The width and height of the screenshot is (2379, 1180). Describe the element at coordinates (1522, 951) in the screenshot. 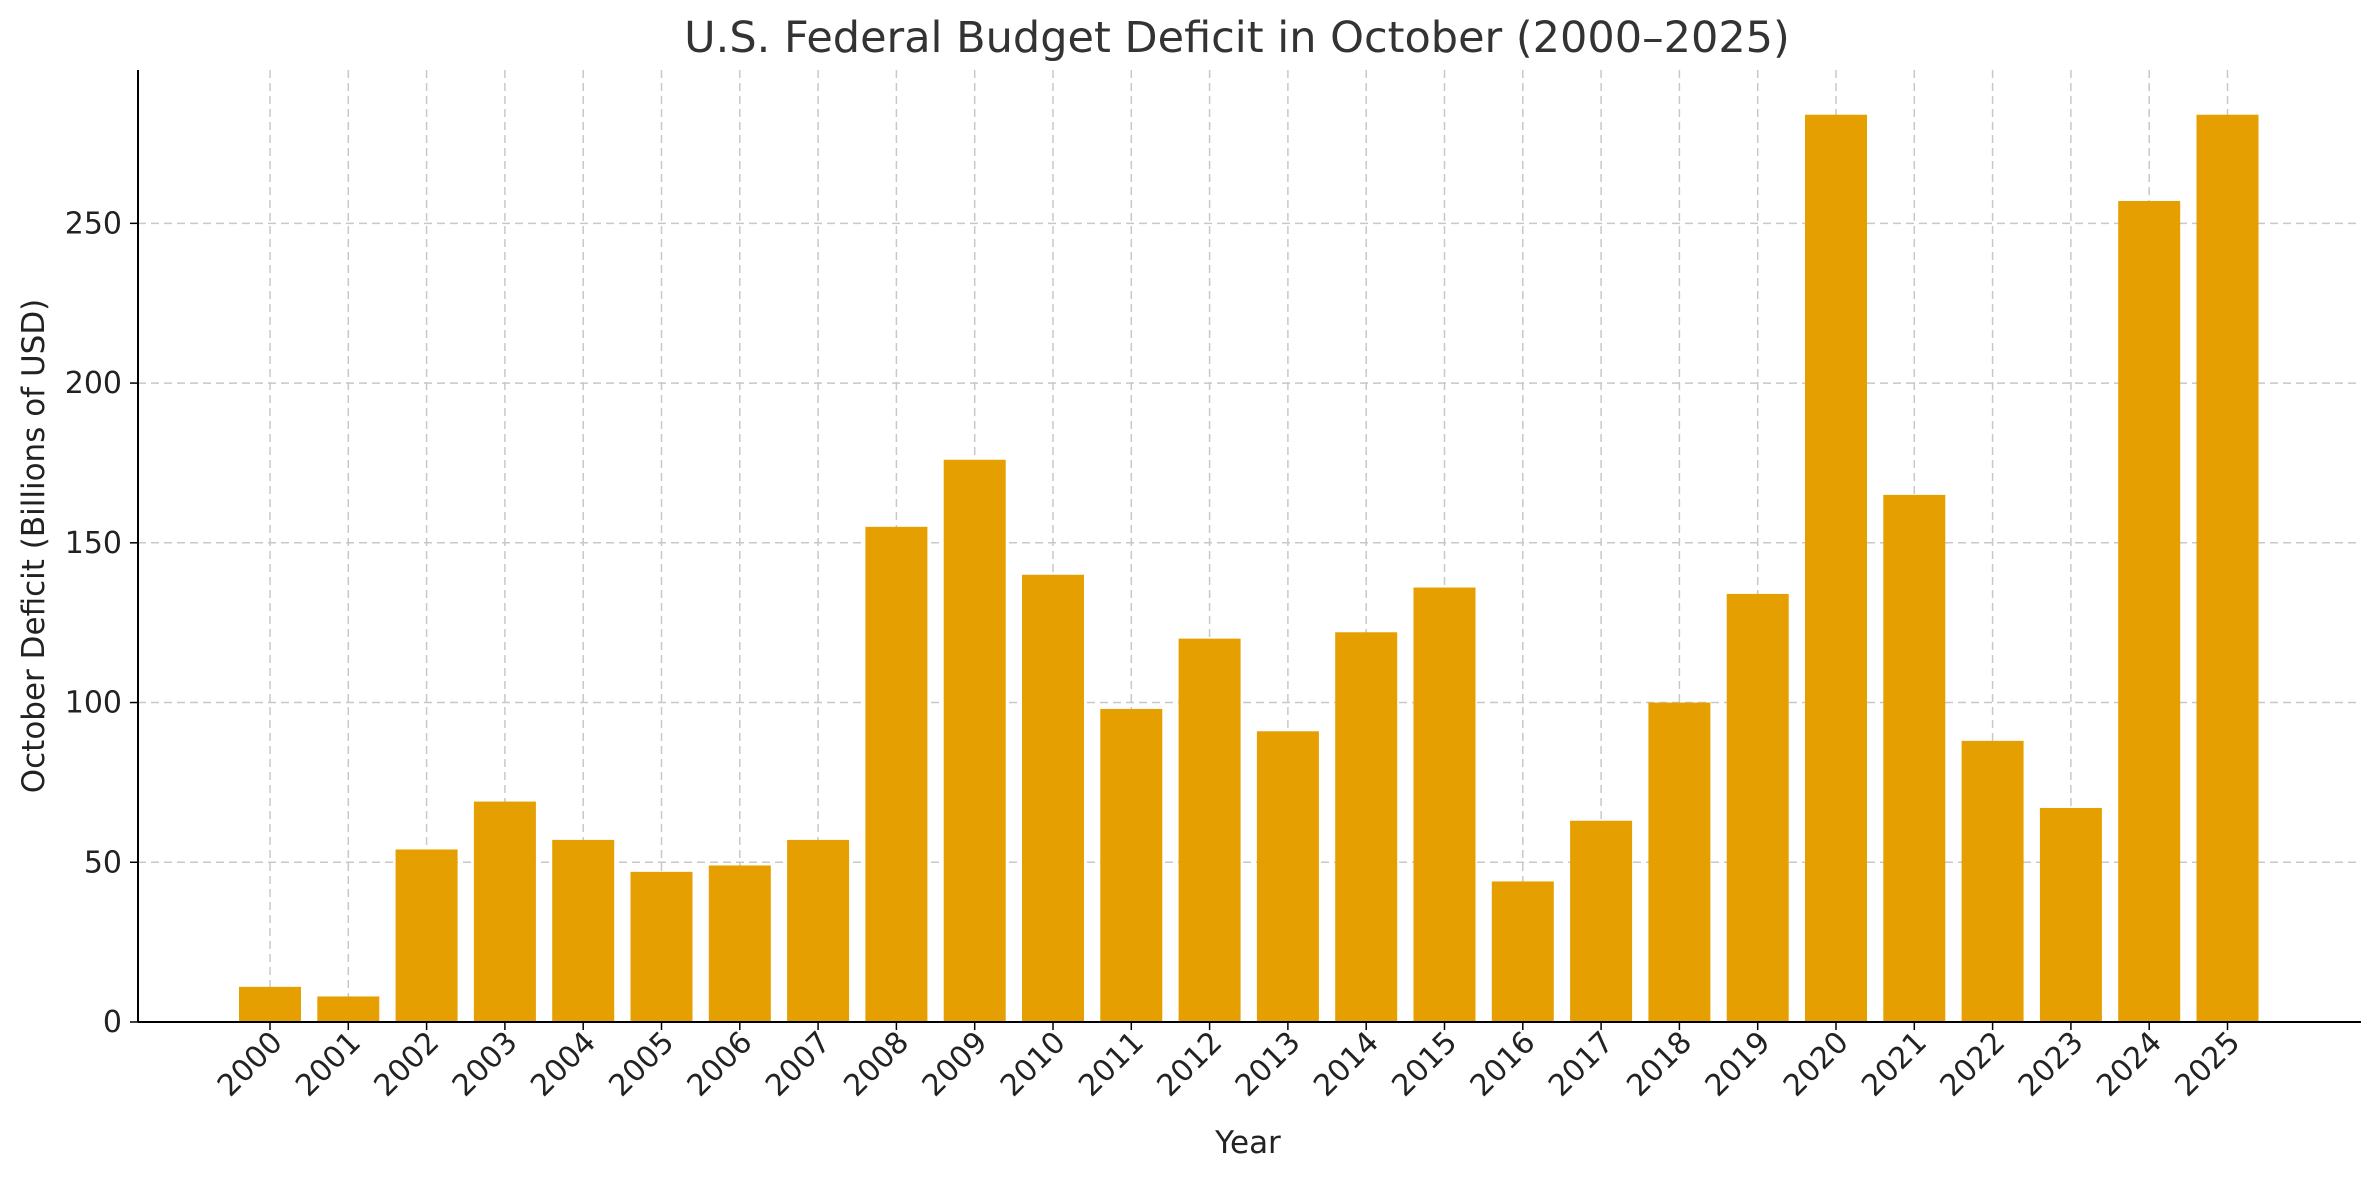

I see `bar-2016` at that location.